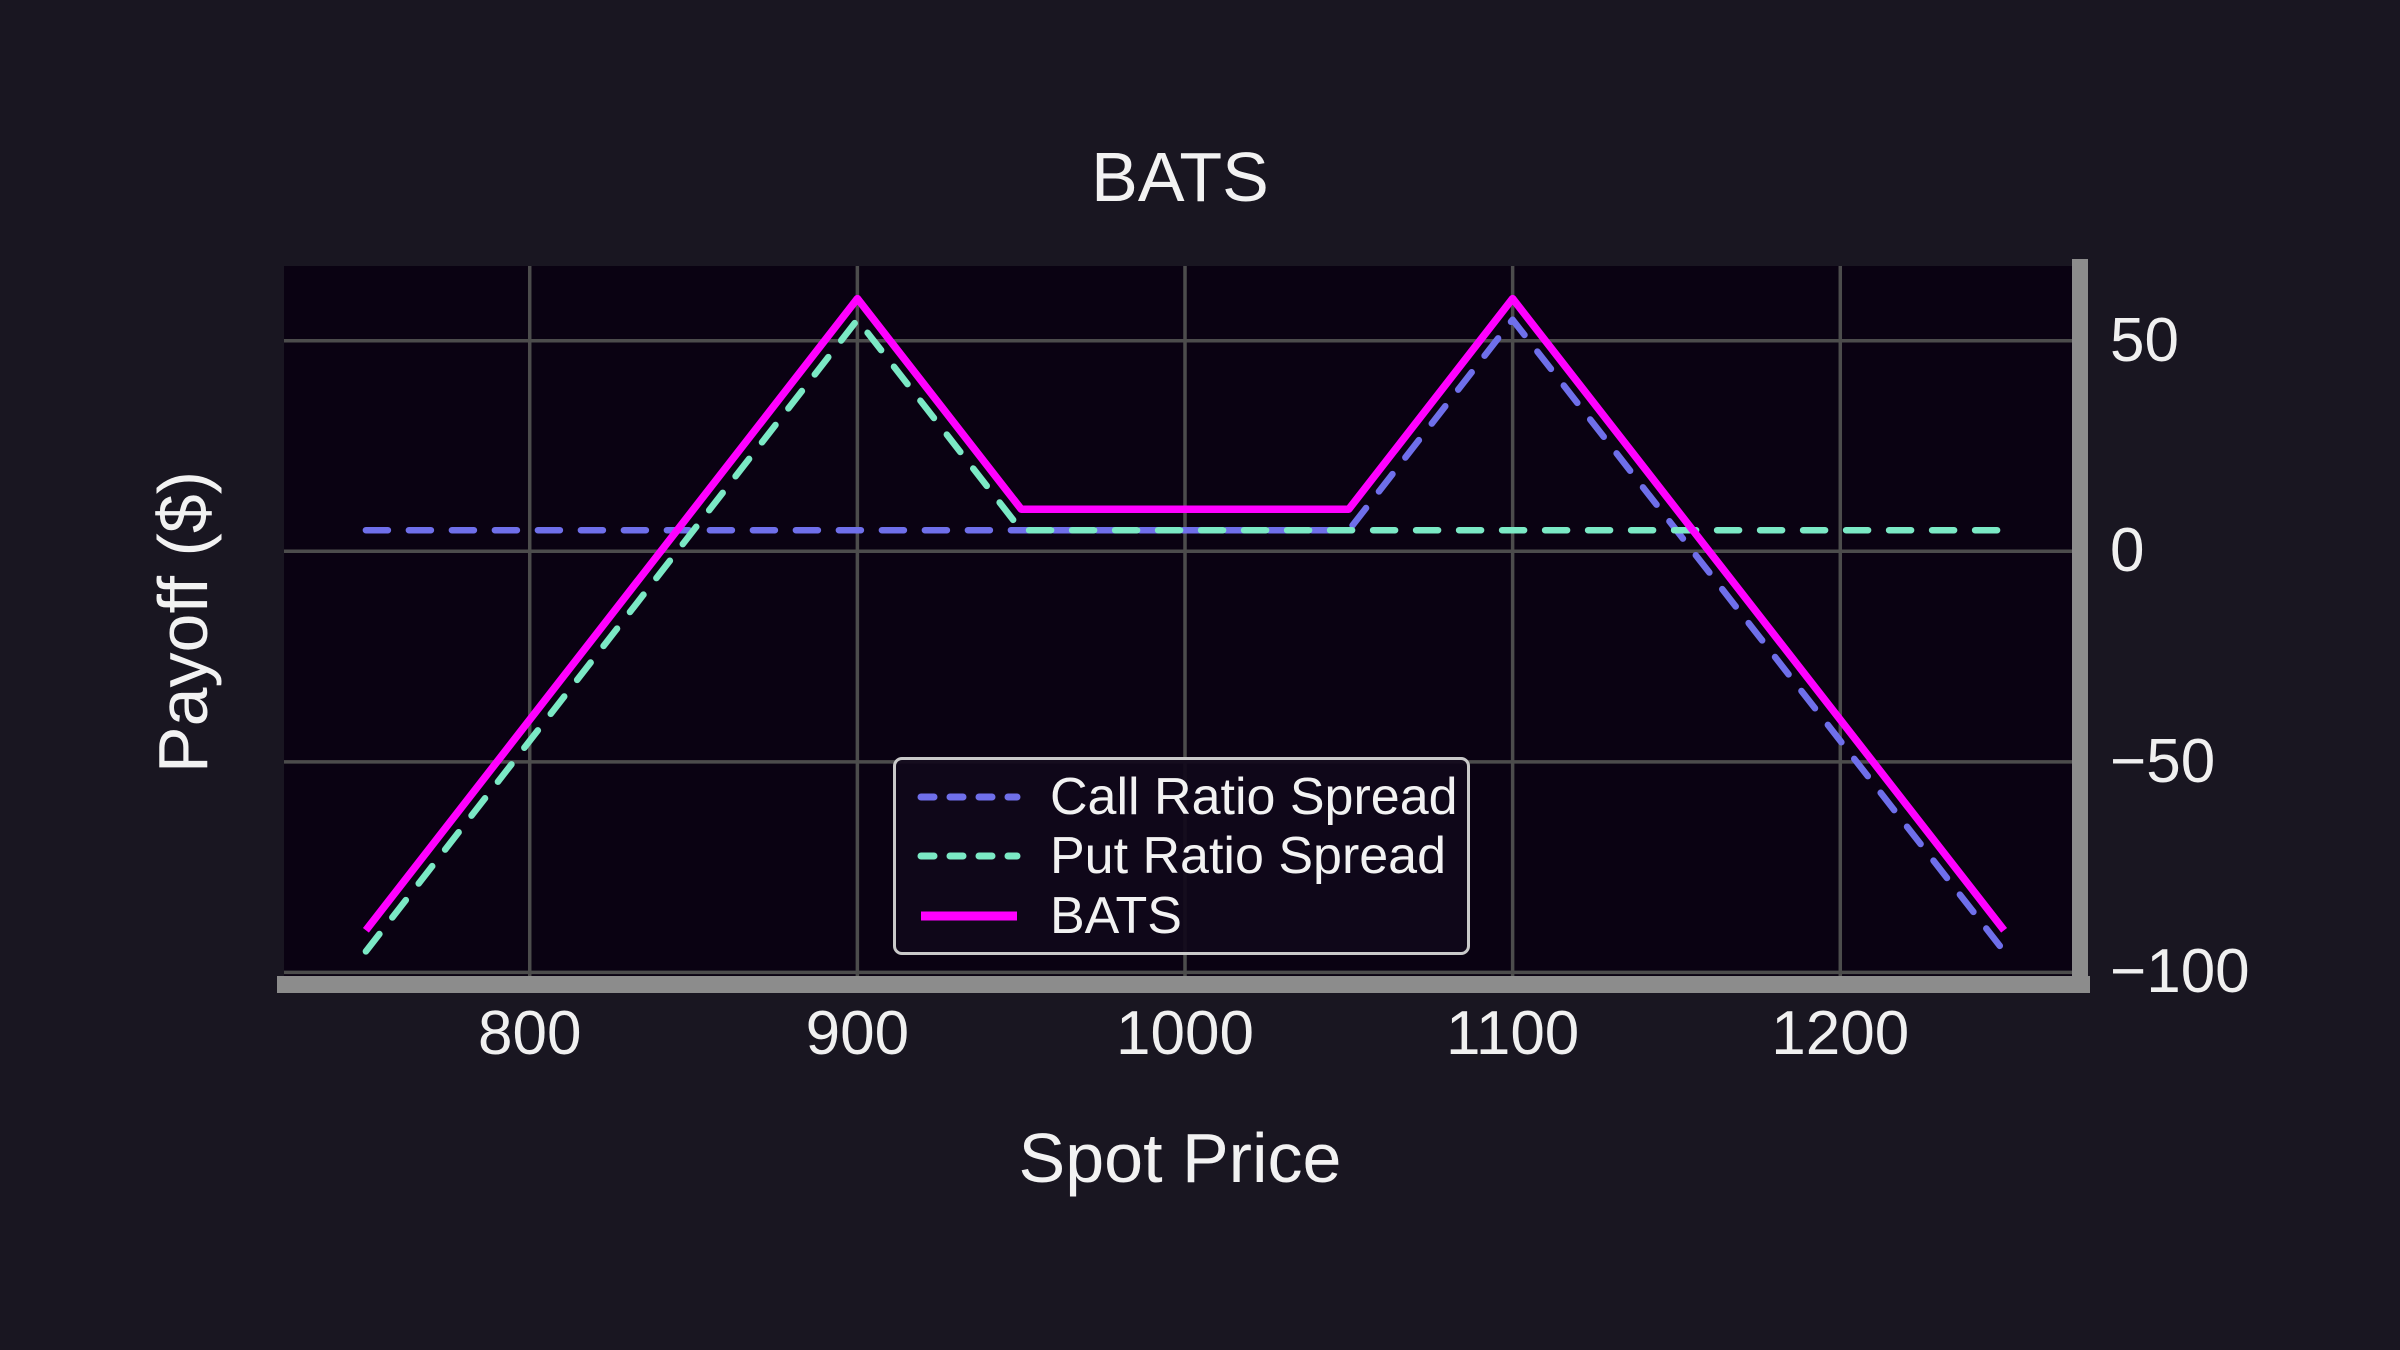 The height and width of the screenshot is (1350, 2400). I want to click on y-tick-label: −50, so click(2163, 761).